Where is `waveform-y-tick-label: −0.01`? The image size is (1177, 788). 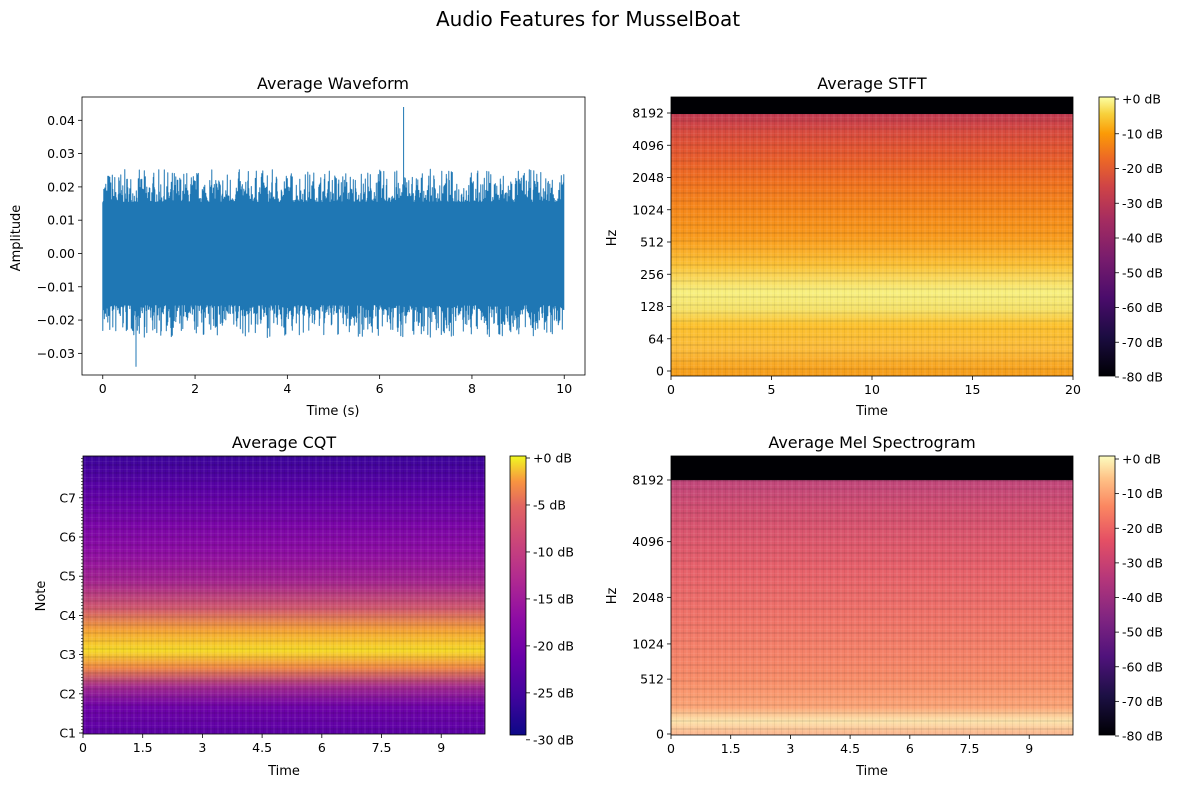 waveform-y-tick-label: −0.01 is located at coordinates (56, 286).